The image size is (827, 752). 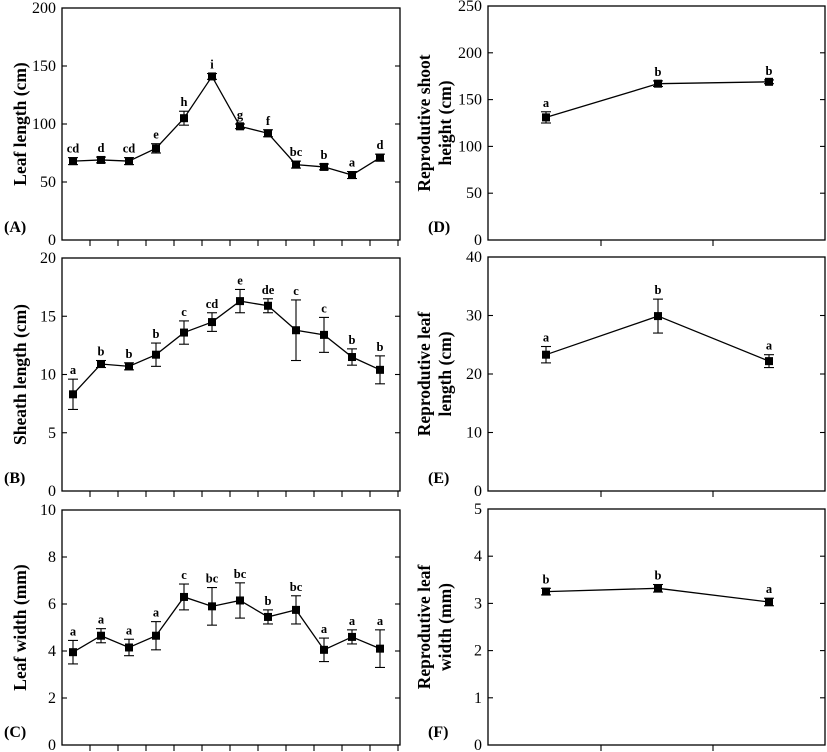 What do you see at coordinates (184, 102) in the screenshot?
I see `significance-label: h` at bounding box center [184, 102].